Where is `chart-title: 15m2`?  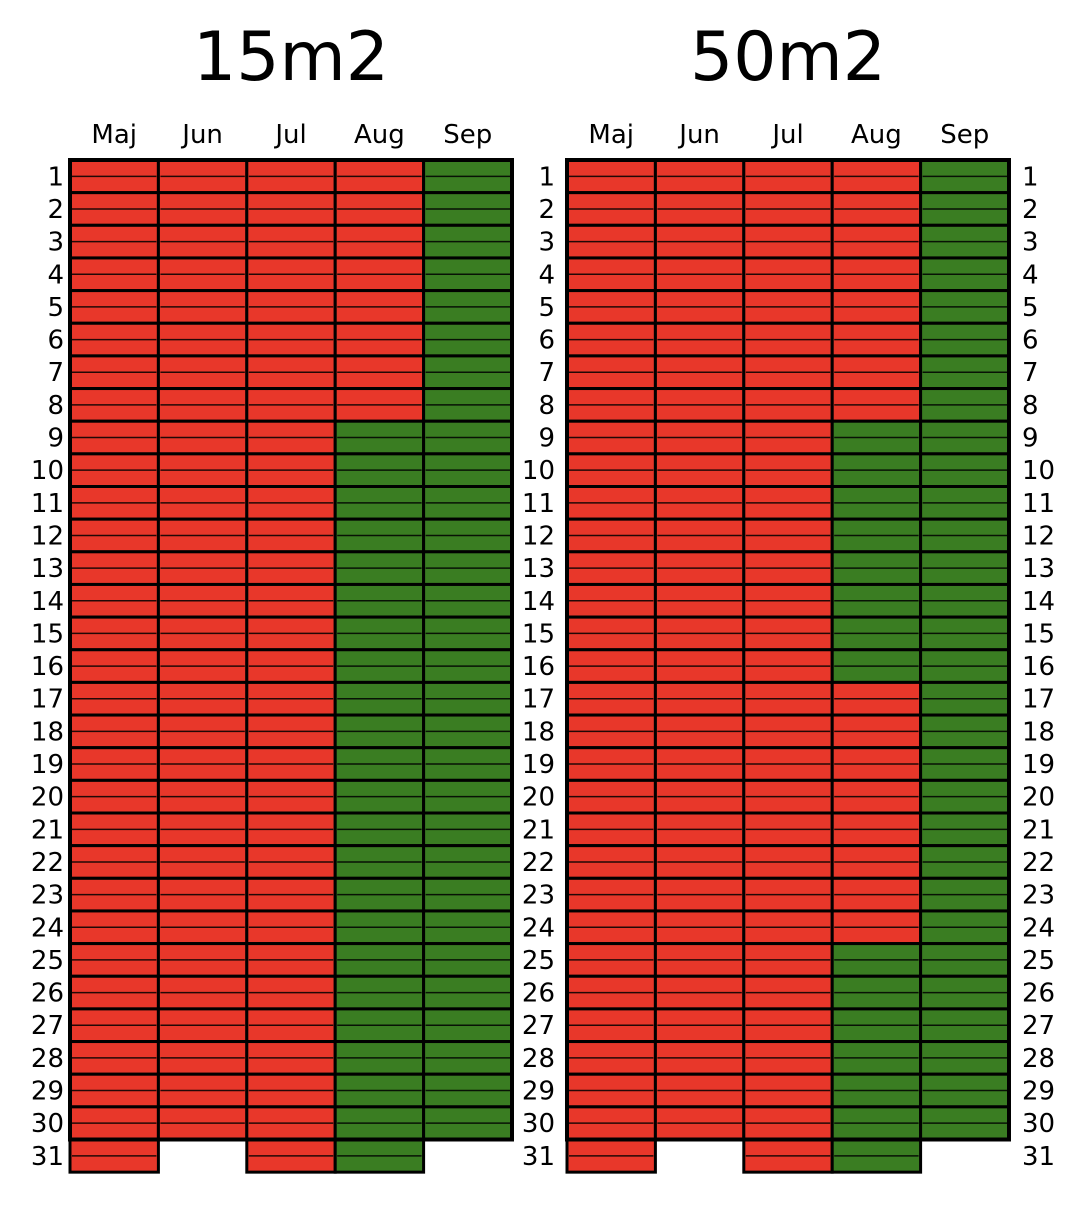 chart-title: 15m2 is located at coordinates (291, 57).